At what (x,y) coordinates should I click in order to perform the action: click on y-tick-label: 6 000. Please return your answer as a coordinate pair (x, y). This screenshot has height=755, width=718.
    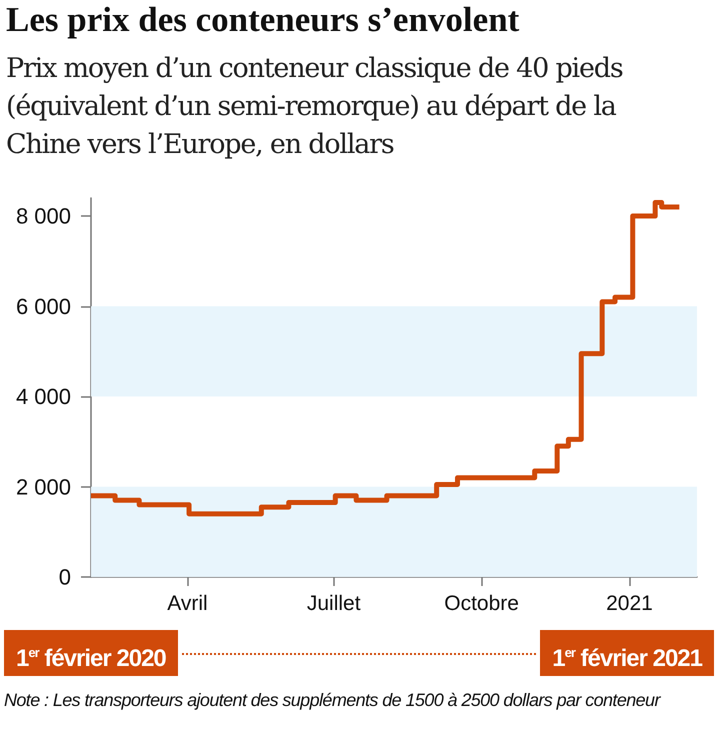
    Looking at the image, I should click on (43, 306).